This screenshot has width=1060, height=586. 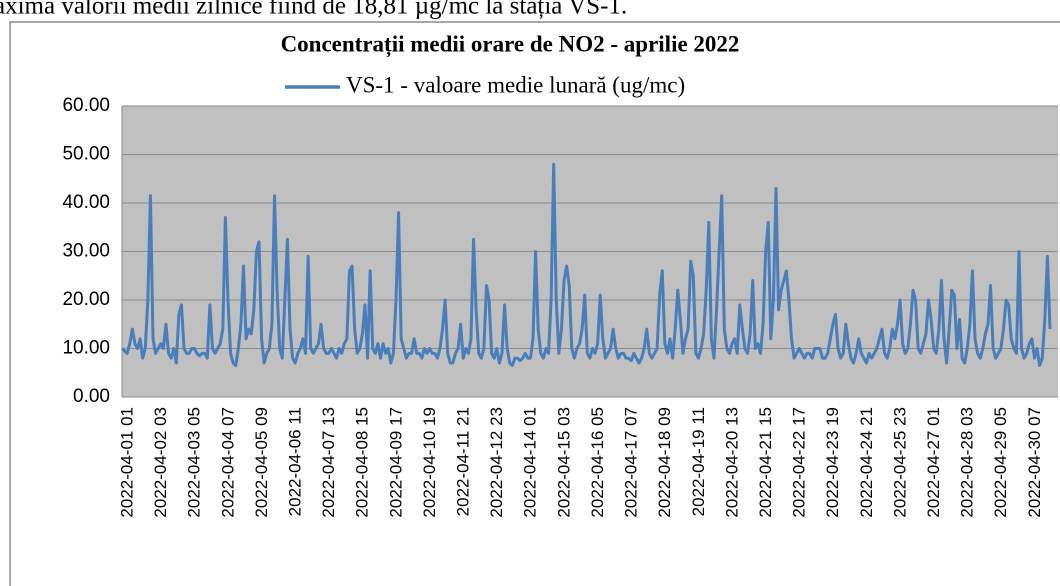 I want to click on x-tick-label: 2022-04-06 11, so click(x=295, y=461).